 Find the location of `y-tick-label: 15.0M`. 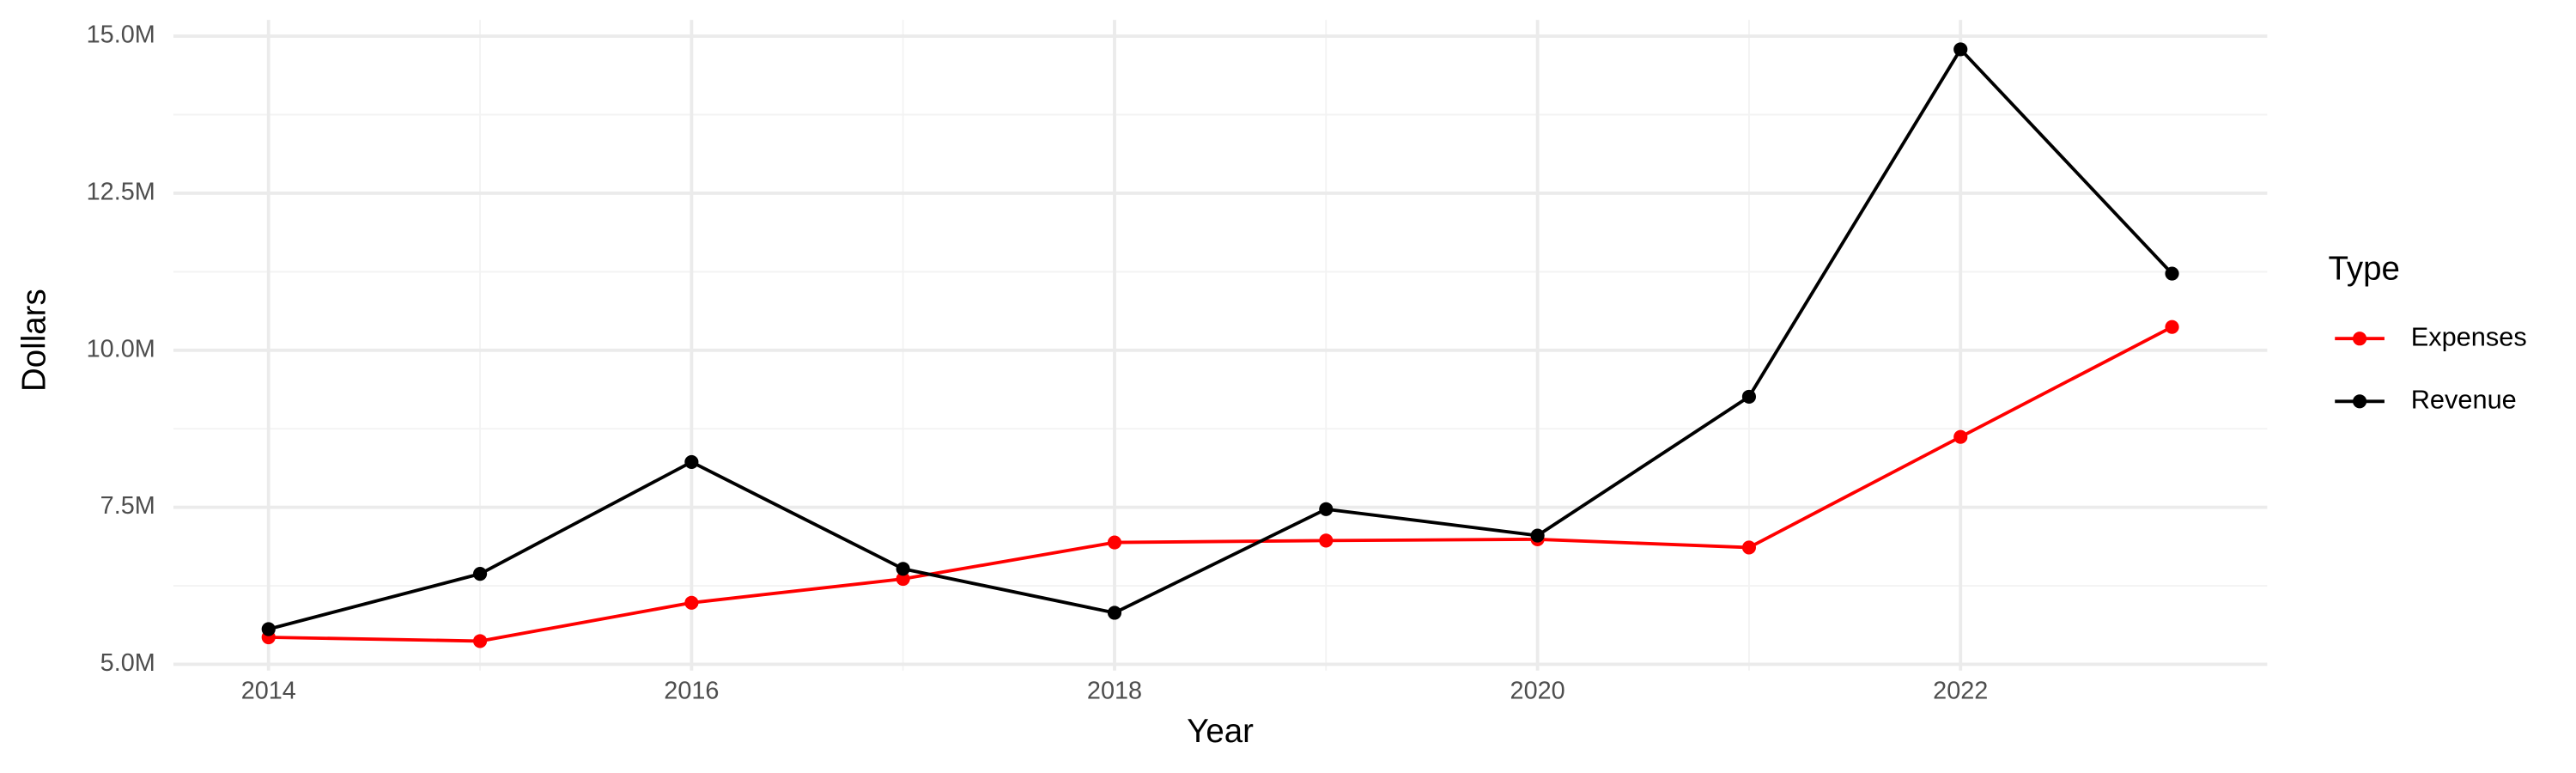

y-tick-label: 15.0M is located at coordinates (121, 35).